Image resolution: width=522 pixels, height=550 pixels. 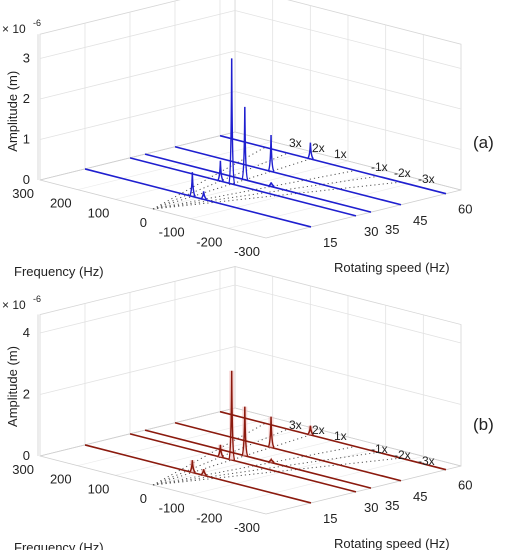 What do you see at coordinates (26, 58) in the screenshot?
I see `z-tick-label: 3` at bounding box center [26, 58].